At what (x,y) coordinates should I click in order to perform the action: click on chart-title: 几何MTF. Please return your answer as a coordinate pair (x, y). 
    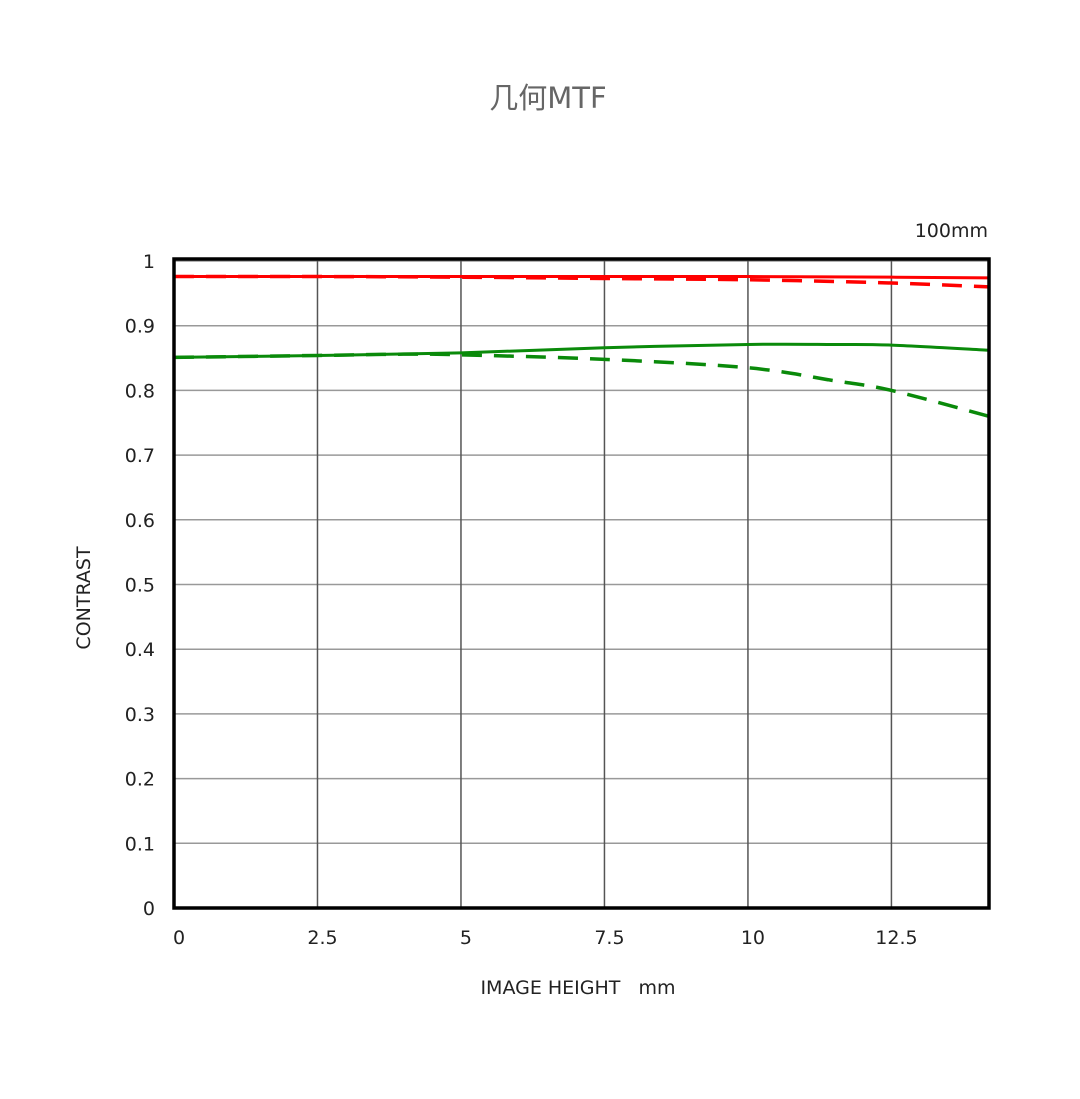
    Looking at the image, I should click on (547, 98).